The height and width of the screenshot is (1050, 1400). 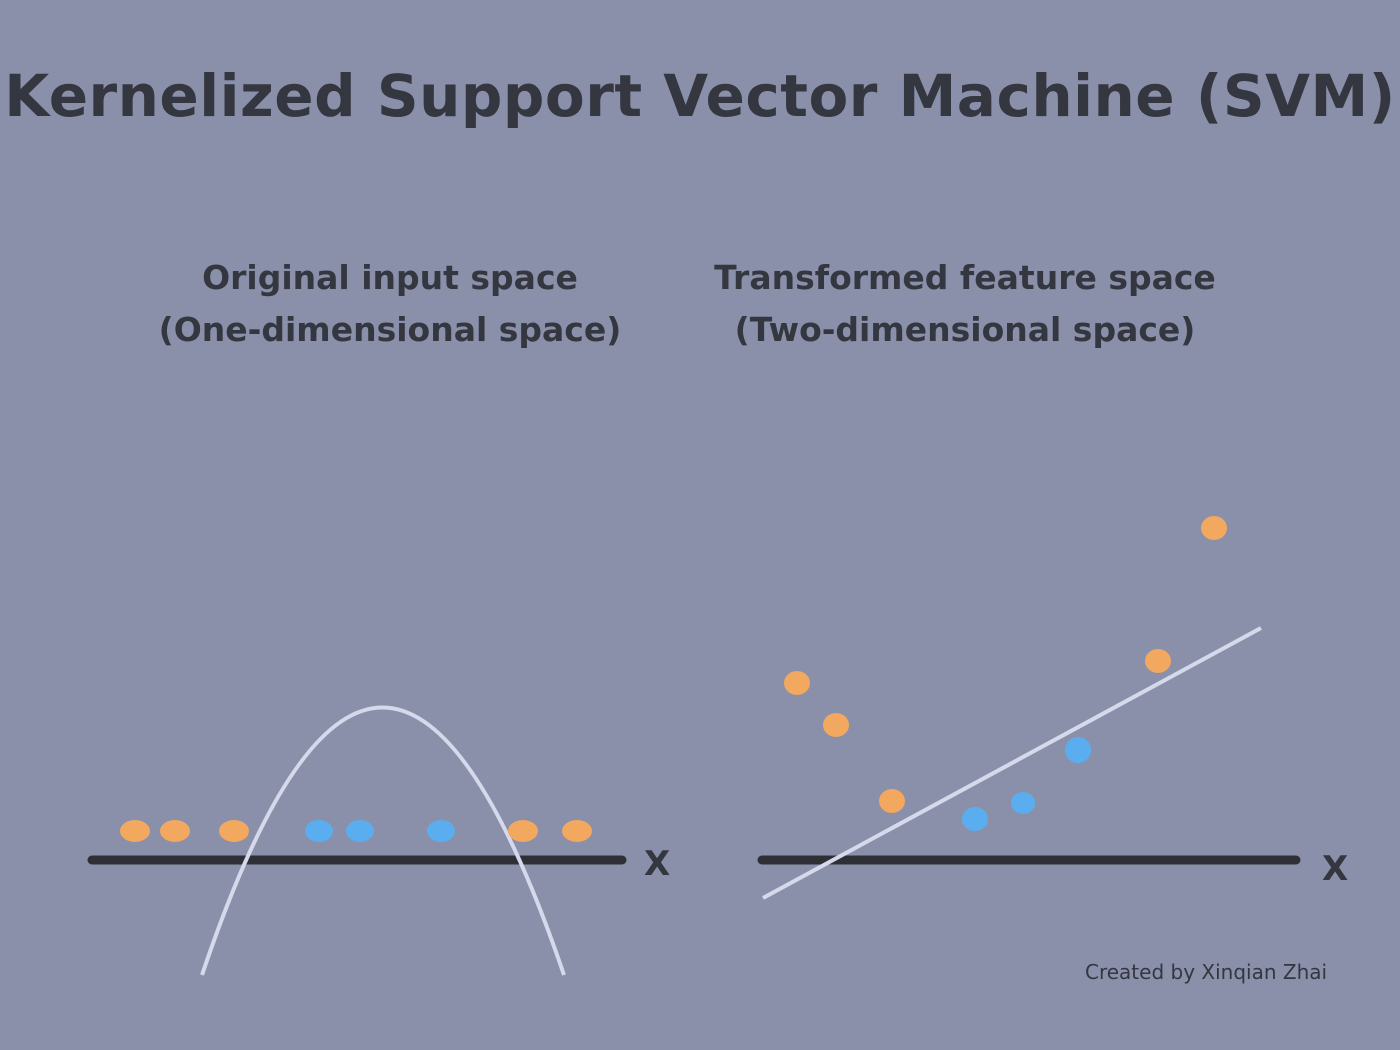 What do you see at coordinates (390, 277) in the screenshot?
I see `left-panel-title-line1: Original input space` at bounding box center [390, 277].